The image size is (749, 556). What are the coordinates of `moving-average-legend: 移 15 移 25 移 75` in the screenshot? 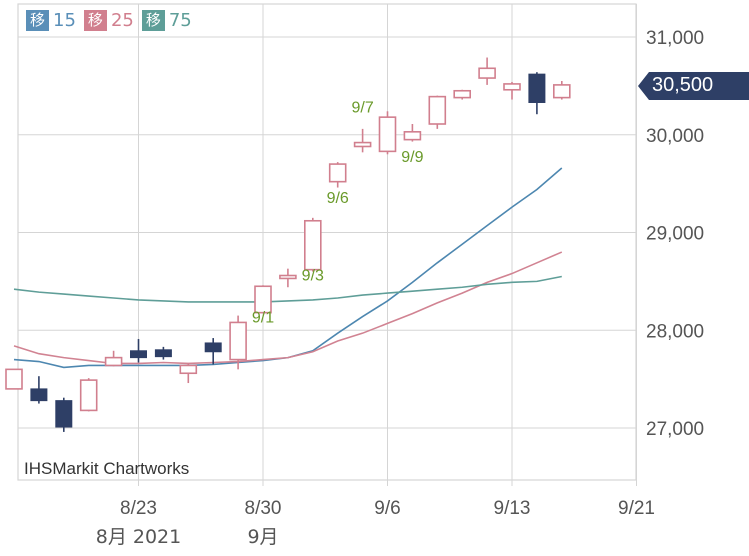 It's located at (109, 20).